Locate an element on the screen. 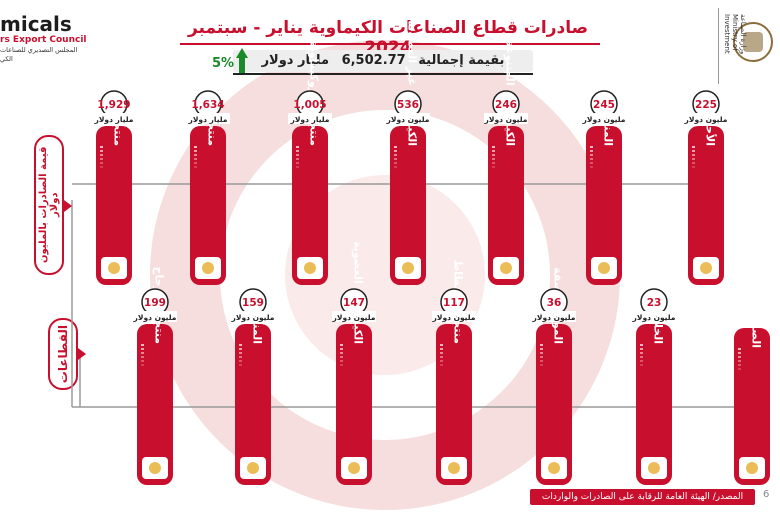  title-underline is located at coordinates (390, 44).